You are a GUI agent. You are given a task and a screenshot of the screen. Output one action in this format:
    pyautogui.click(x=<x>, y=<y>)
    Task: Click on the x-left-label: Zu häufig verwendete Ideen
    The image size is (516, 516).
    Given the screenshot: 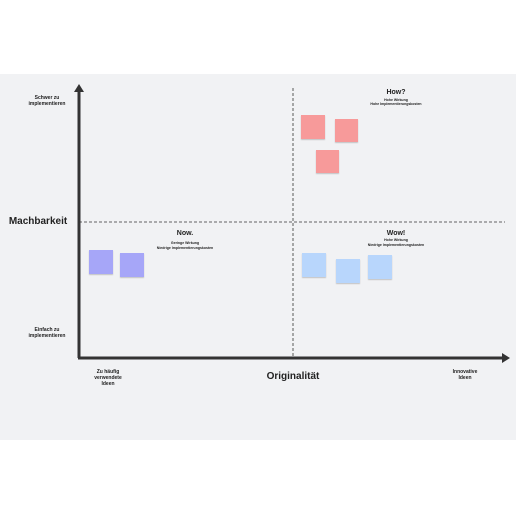 What is the action you would take?
    pyautogui.click(x=108, y=378)
    